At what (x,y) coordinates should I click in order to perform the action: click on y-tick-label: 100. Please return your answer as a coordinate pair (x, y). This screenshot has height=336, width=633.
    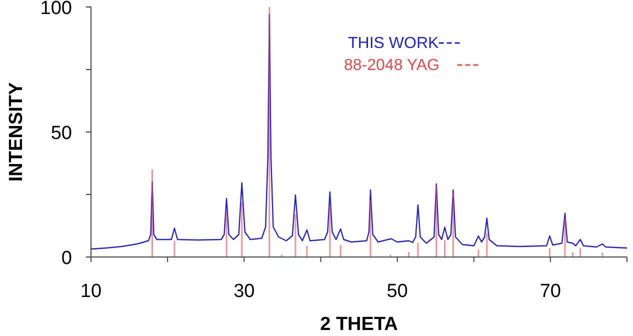
    Looking at the image, I should click on (56, 9).